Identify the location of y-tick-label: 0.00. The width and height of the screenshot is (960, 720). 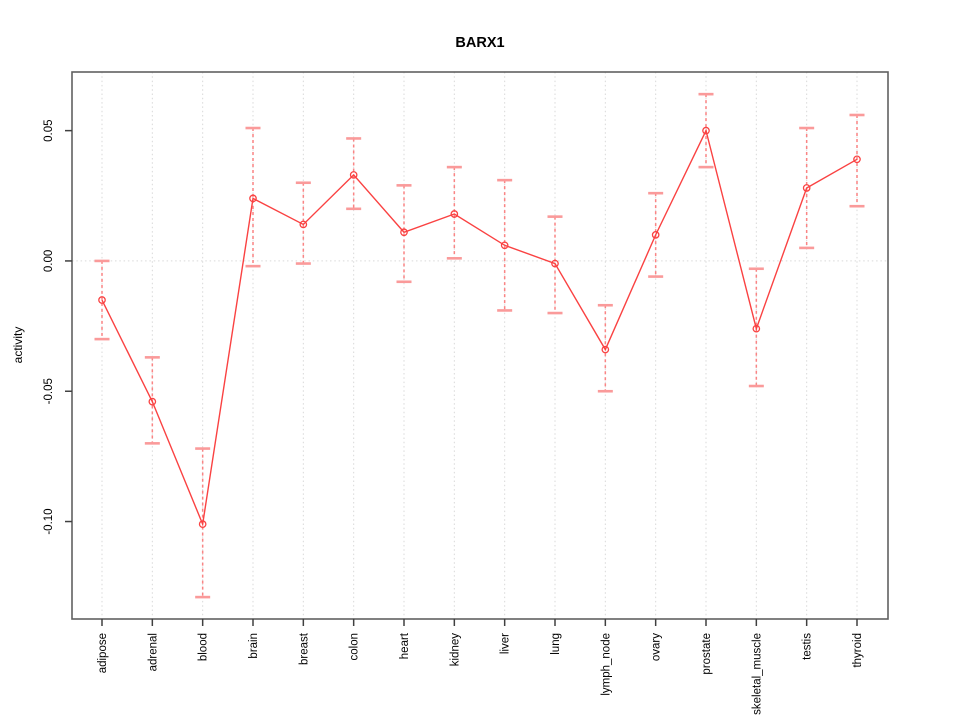
(49, 261).